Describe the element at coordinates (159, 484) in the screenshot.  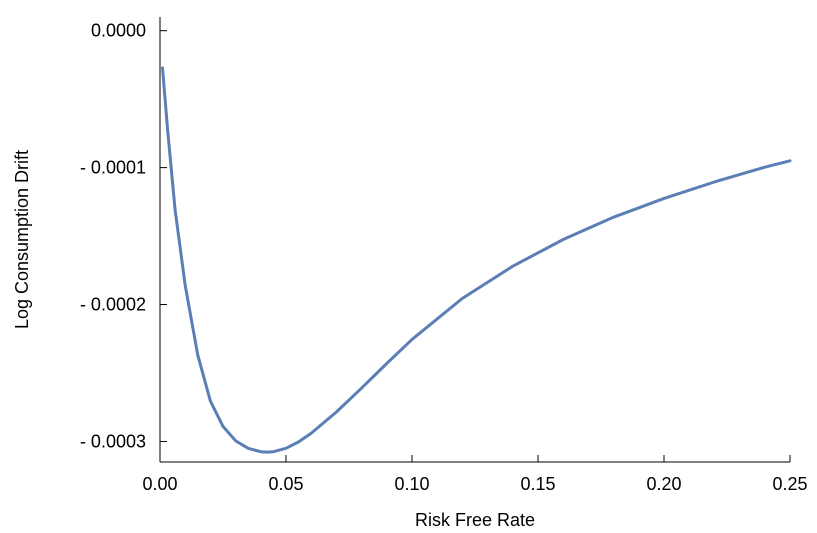
I see `x-tick-label: 0.00` at that location.